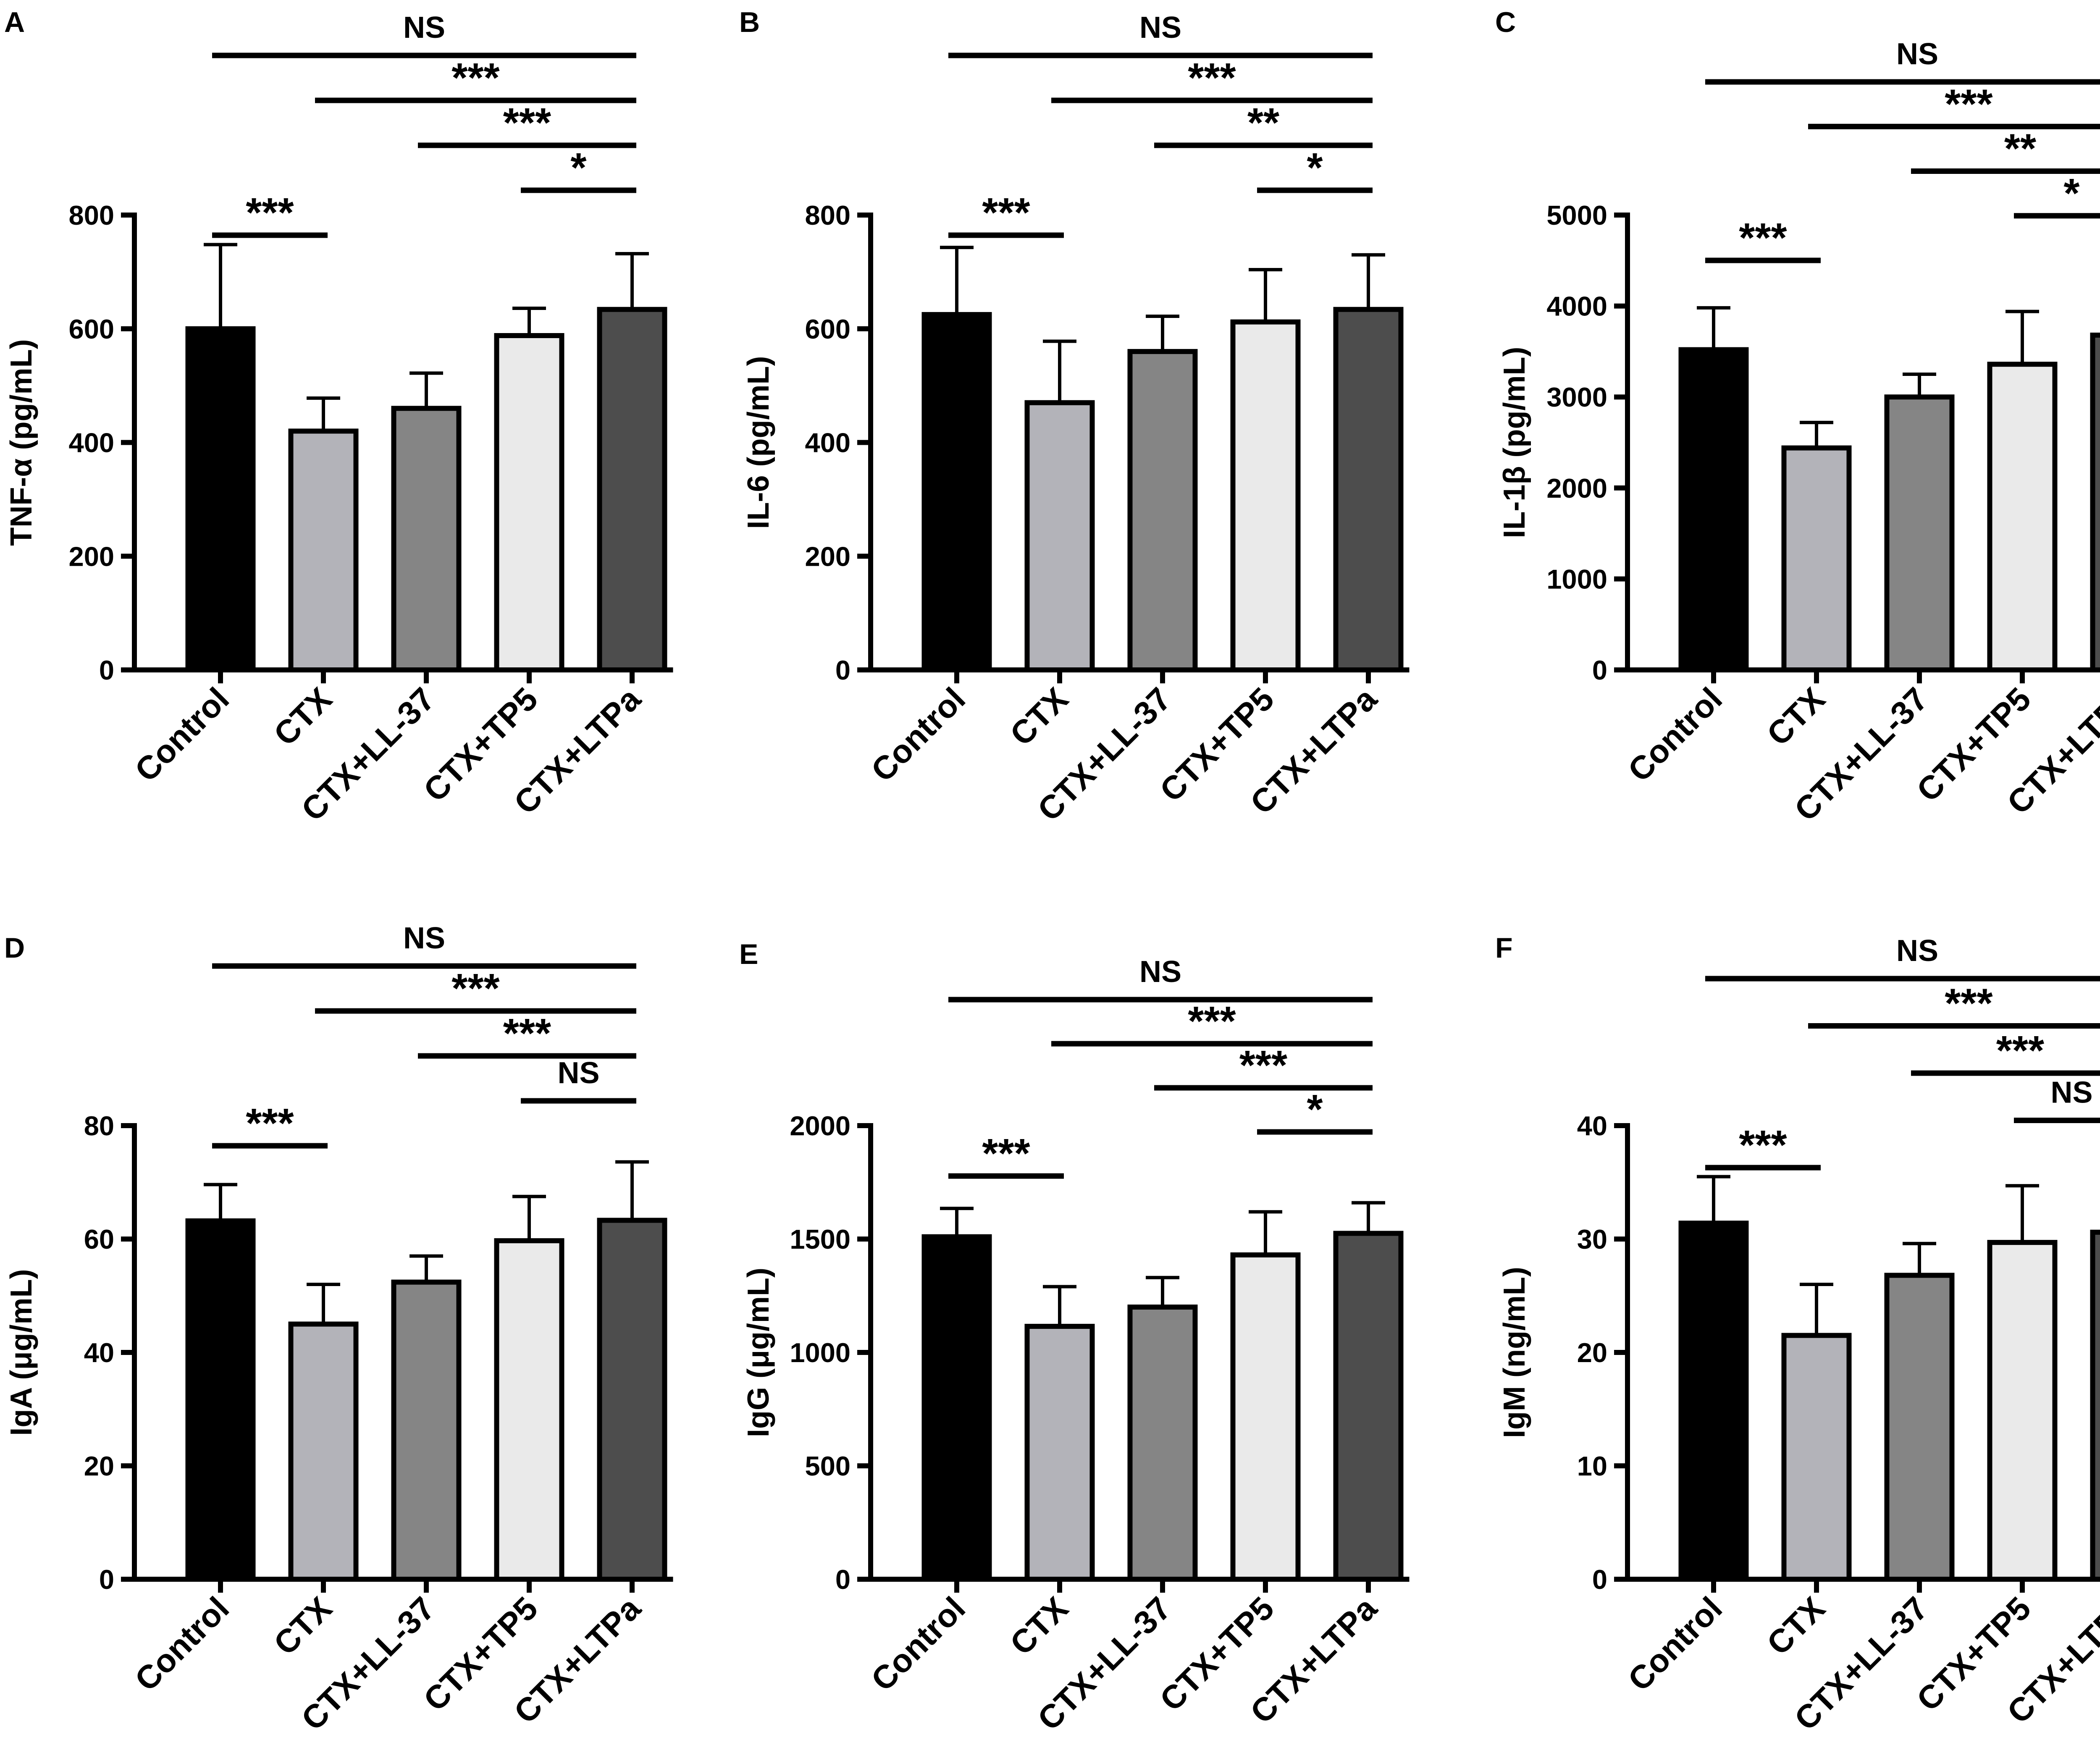 The height and width of the screenshot is (1759, 2100). I want to click on panel-letter: D, so click(14, 948).